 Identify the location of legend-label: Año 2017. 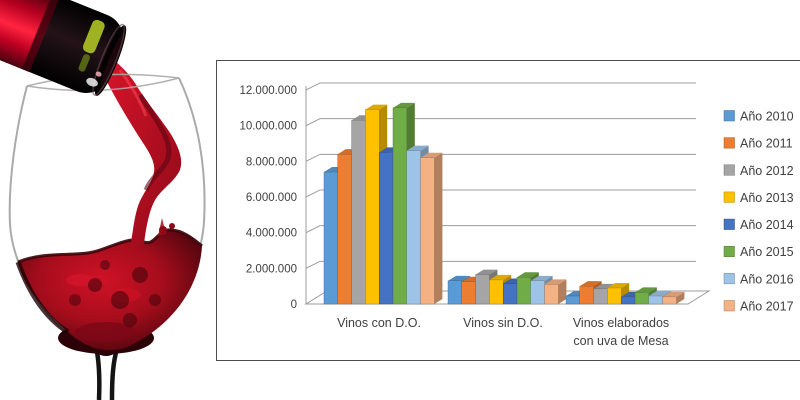
(767, 306).